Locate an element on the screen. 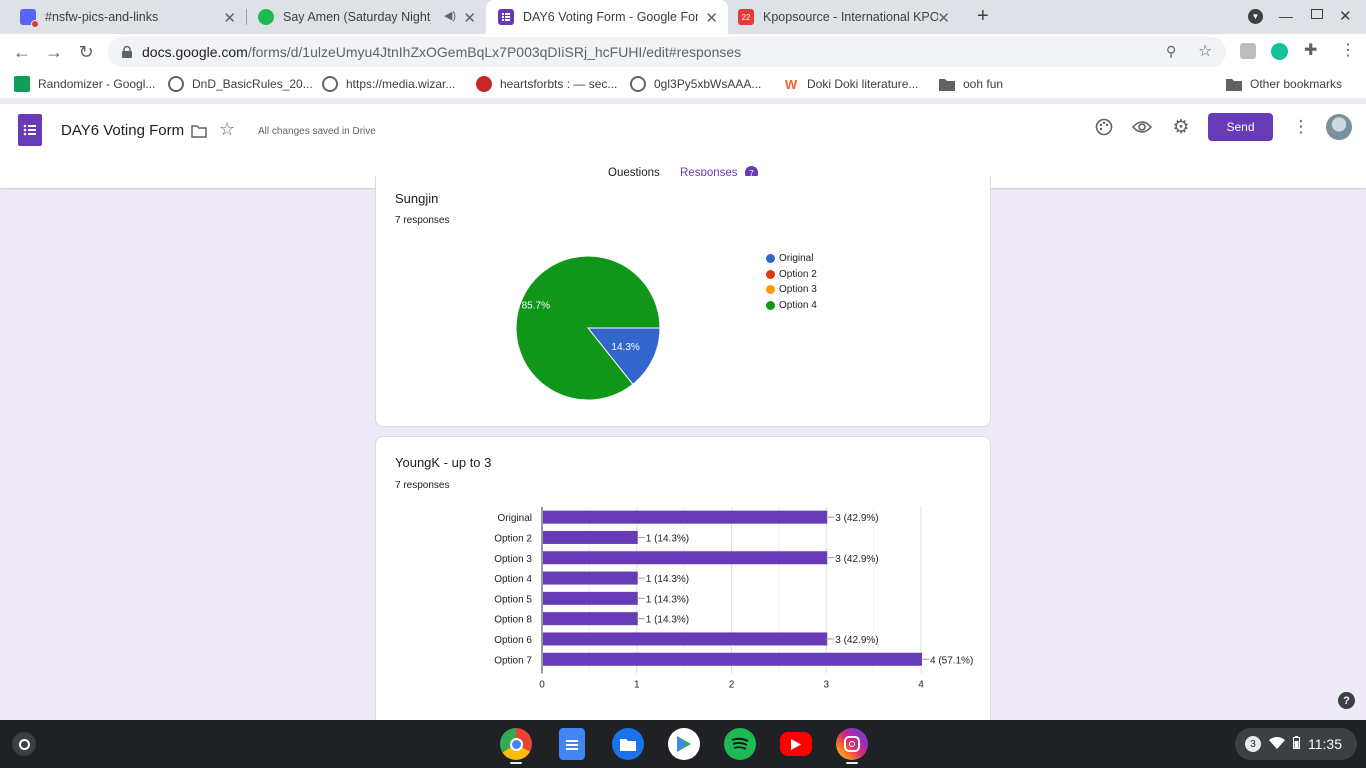 The width and height of the screenshot is (1366, 768). chrome-app-icon is located at coordinates (516, 744).